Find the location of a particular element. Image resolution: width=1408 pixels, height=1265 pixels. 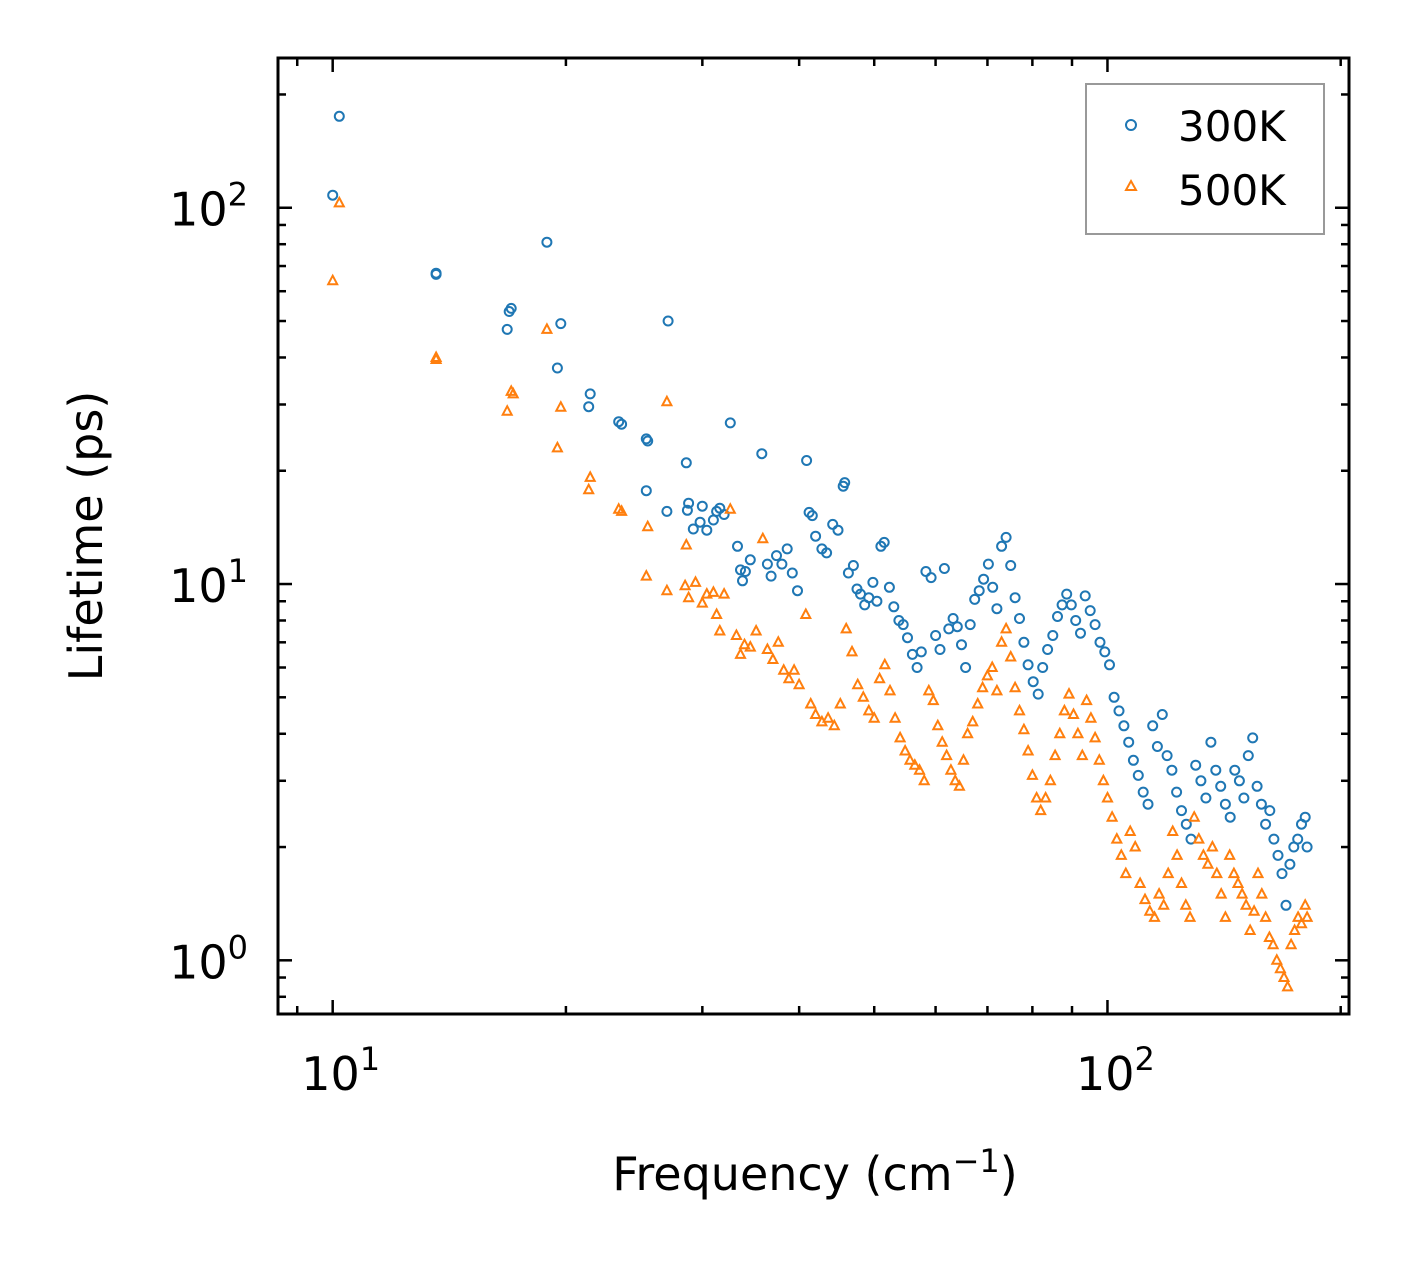

y-tick-label-1: 10⁰ is located at coordinates (208, 958).